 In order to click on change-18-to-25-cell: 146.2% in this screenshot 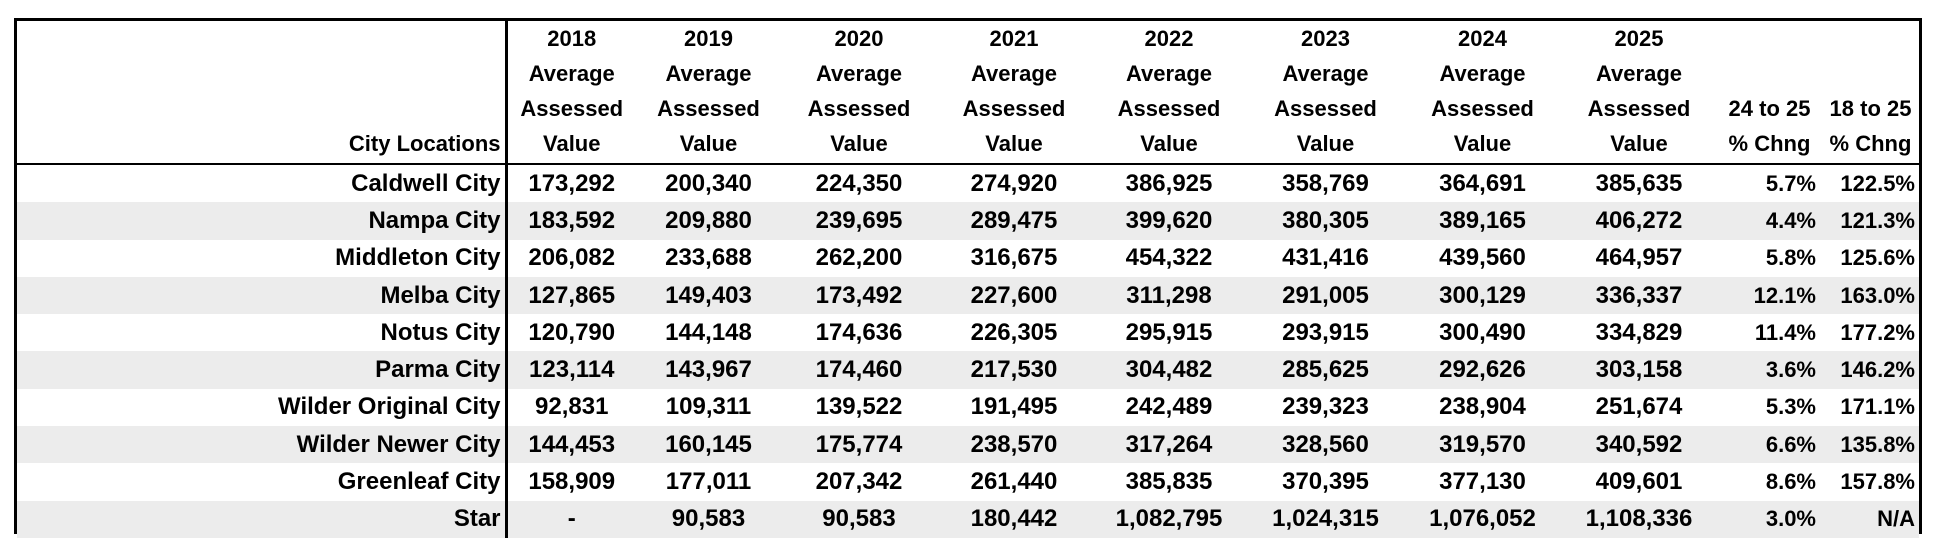, I will do `click(1870, 370)`.